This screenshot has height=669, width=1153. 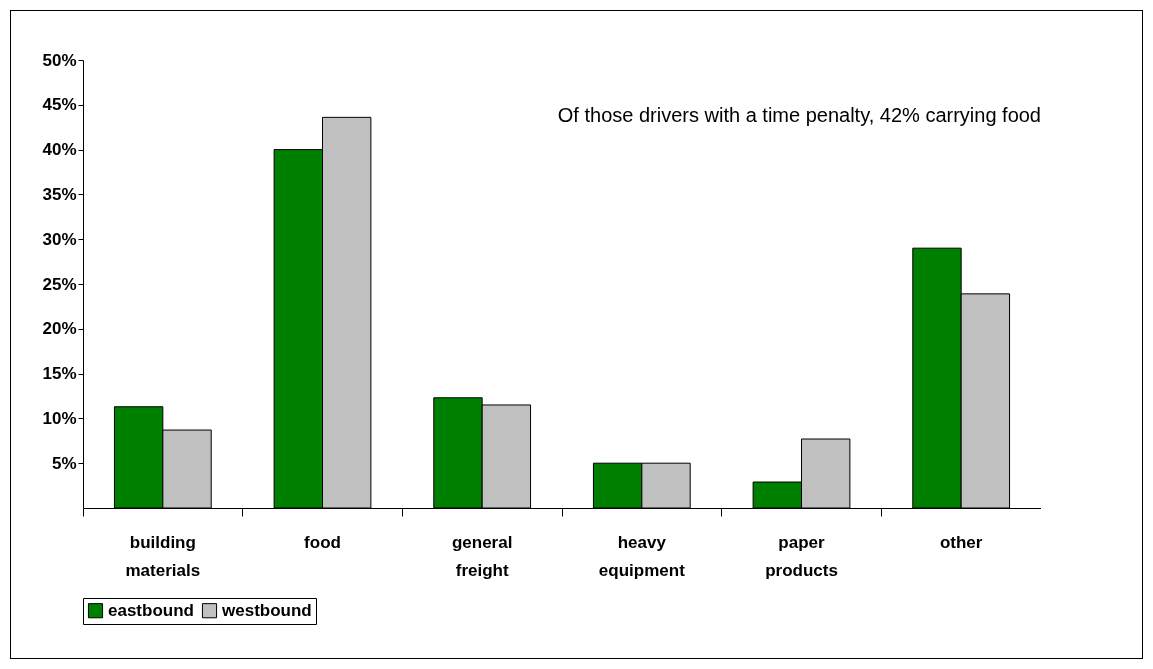 What do you see at coordinates (163, 556) in the screenshot?
I see `x-tick-label: building materials` at bounding box center [163, 556].